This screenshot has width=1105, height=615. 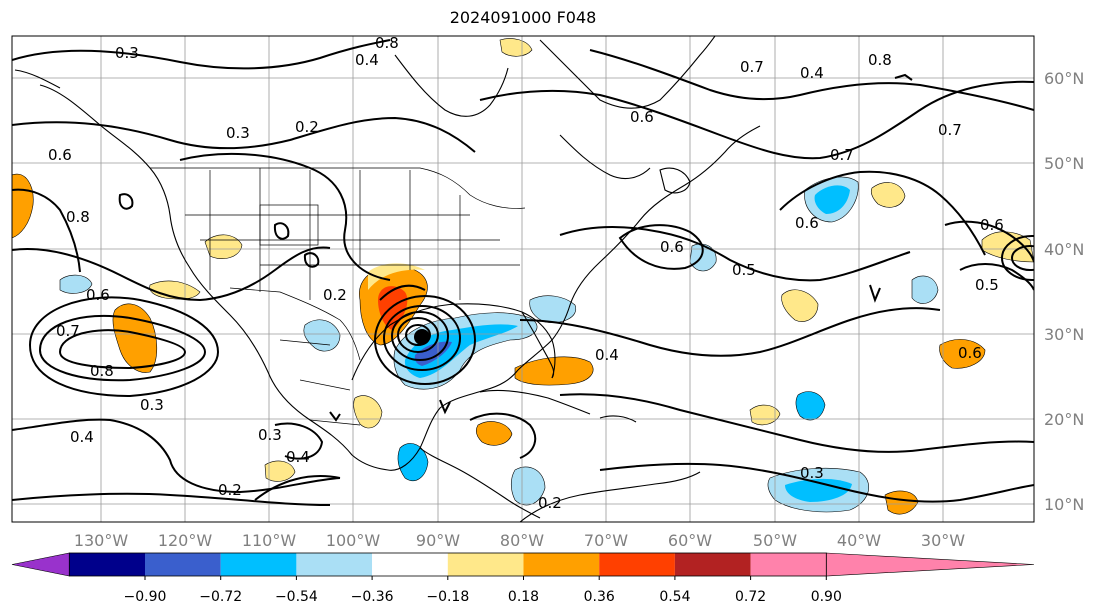 I want to click on positive-shading-caribbean, so click(x=494, y=433).